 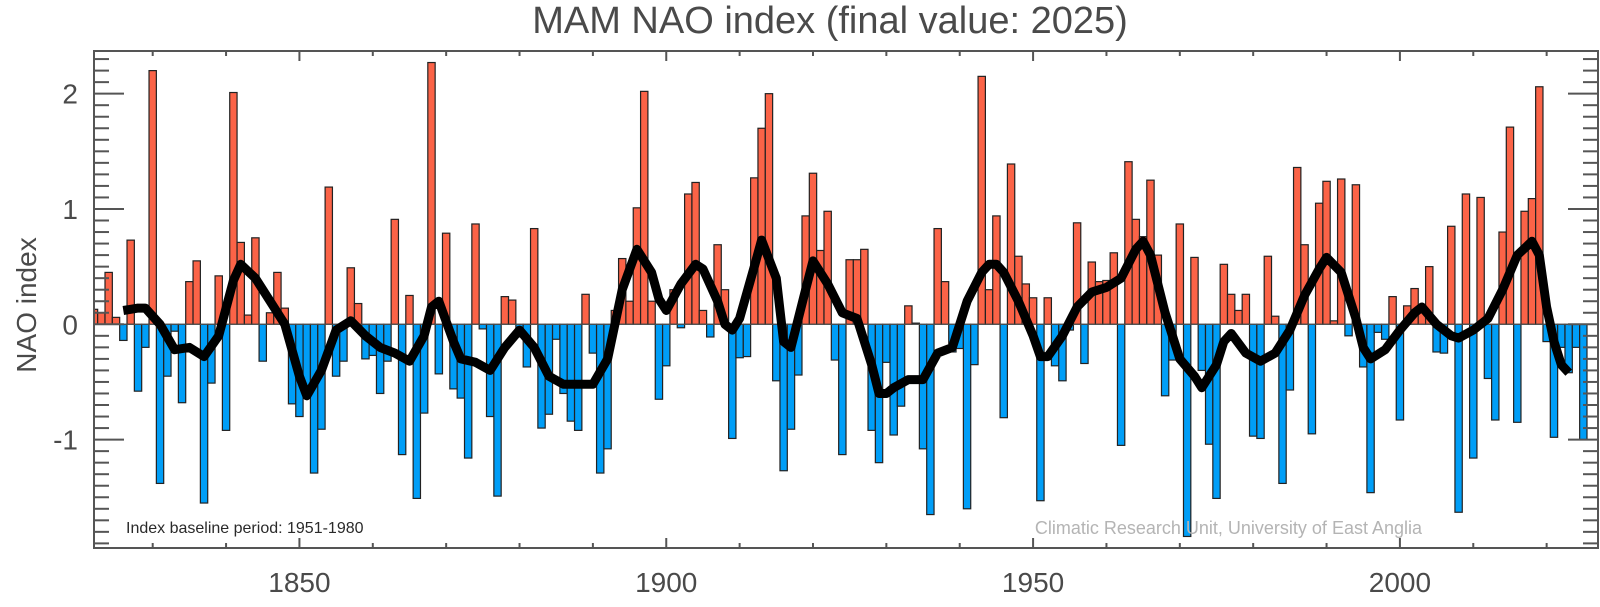 I want to click on x-tick-labels: 1850 1900 1950 2000, so click(x=849, y=582).